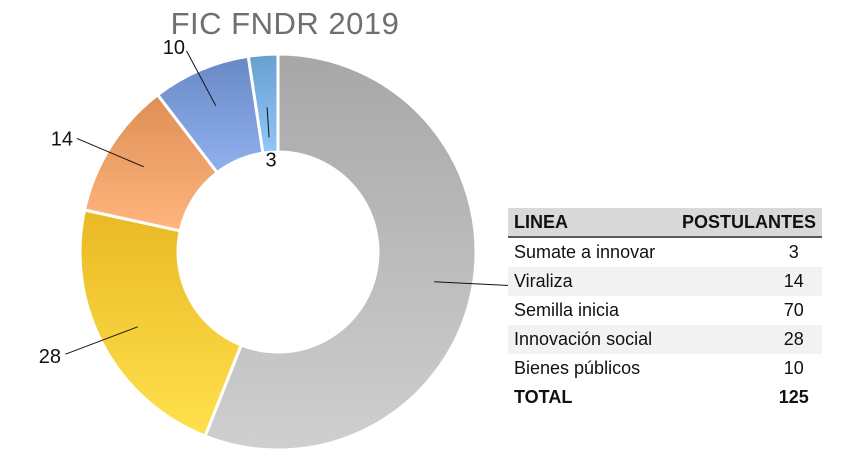  What do you see at coordinates (793, 368) in the screenshot?
I see `row-postulantes: 10` at bounding box center [793, 368].